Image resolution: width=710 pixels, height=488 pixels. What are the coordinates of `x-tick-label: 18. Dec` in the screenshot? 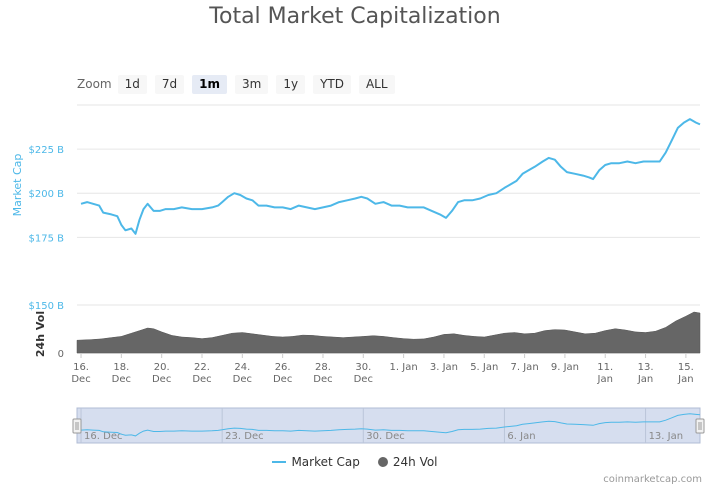 It's located at (121, 373).